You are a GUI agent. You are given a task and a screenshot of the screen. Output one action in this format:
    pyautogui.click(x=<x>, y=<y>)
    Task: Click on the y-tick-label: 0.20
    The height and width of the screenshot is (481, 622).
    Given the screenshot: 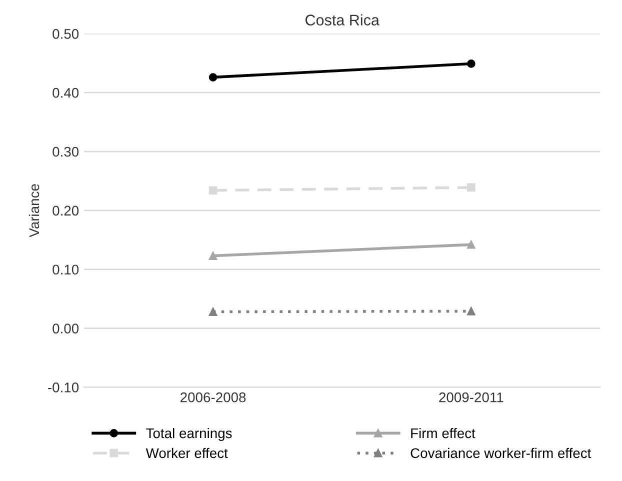 What is the action you would take?
    pyautogui.click(x=65, y=211)
    